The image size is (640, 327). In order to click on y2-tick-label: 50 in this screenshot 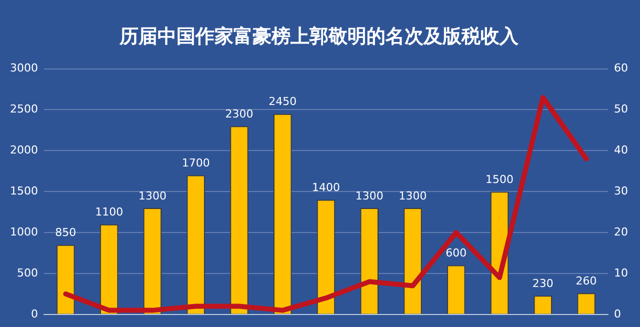, I will do `click(621, 109)`.